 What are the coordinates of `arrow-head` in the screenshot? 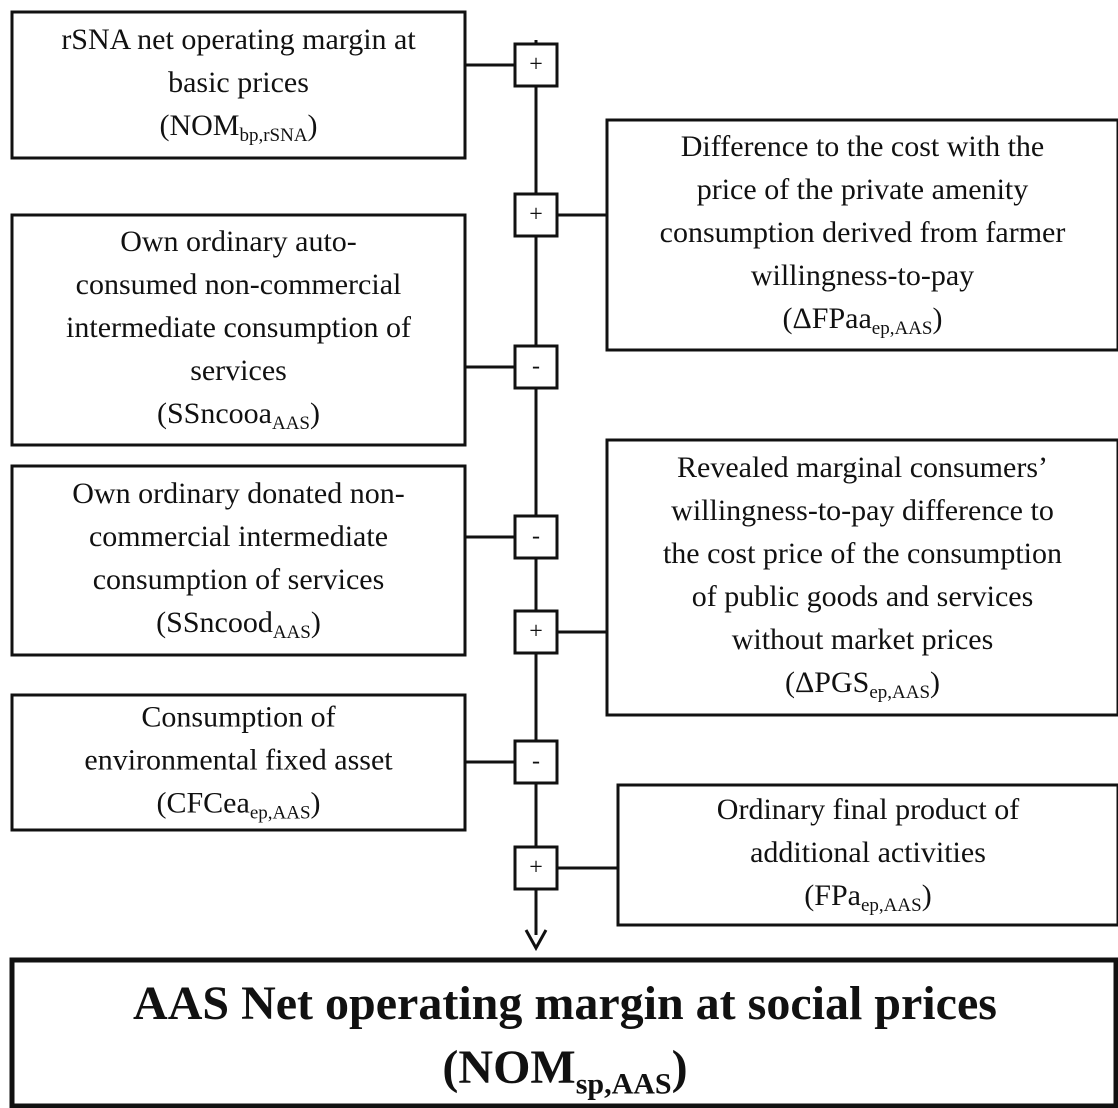 It's located at (536, 940).